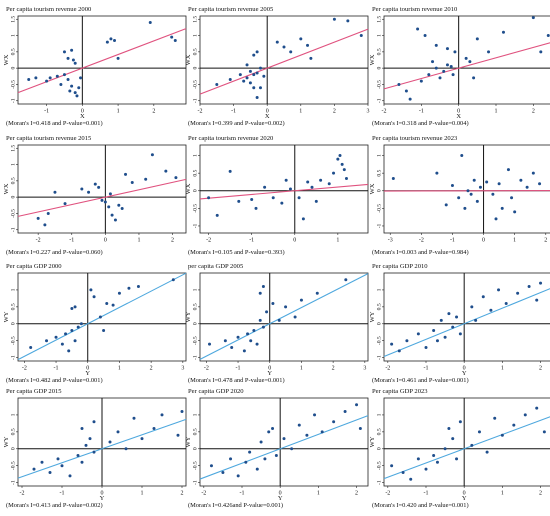  I want to click on x-tick-label: 3, so click(364, 369).